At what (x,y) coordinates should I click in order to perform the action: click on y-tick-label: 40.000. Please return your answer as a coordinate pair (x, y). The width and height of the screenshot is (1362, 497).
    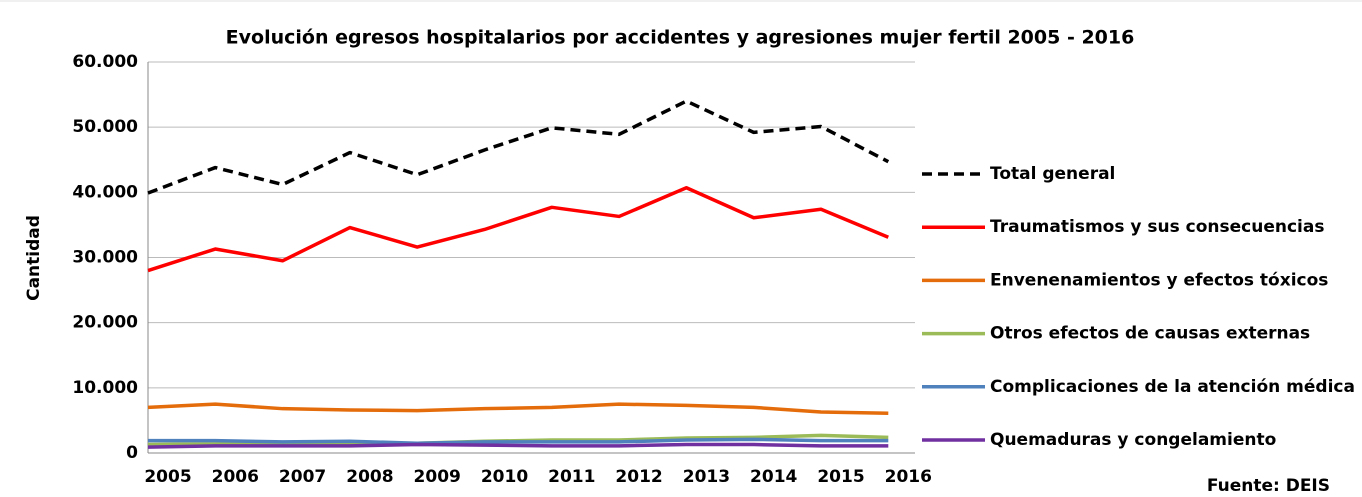
    Looking at the image, I should click on (105, 192).